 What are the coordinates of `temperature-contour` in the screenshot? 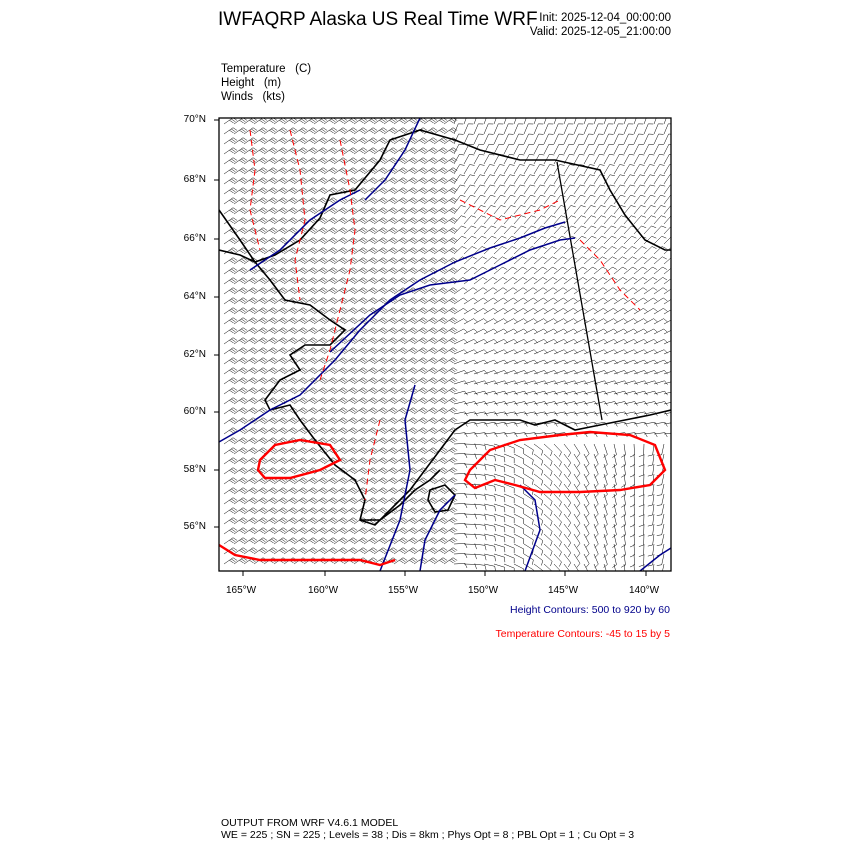 It's located at (307, 555).